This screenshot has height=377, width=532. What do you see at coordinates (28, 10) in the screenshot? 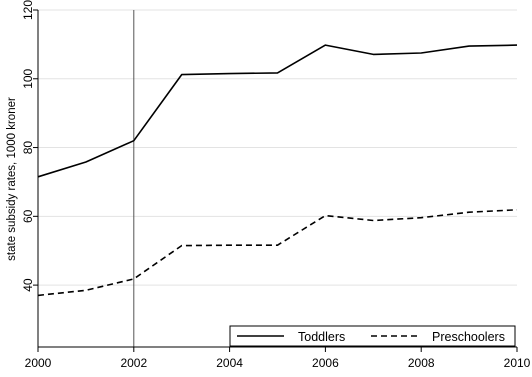
I see `y-tick-label: 120` at bounding box center [28, 10].